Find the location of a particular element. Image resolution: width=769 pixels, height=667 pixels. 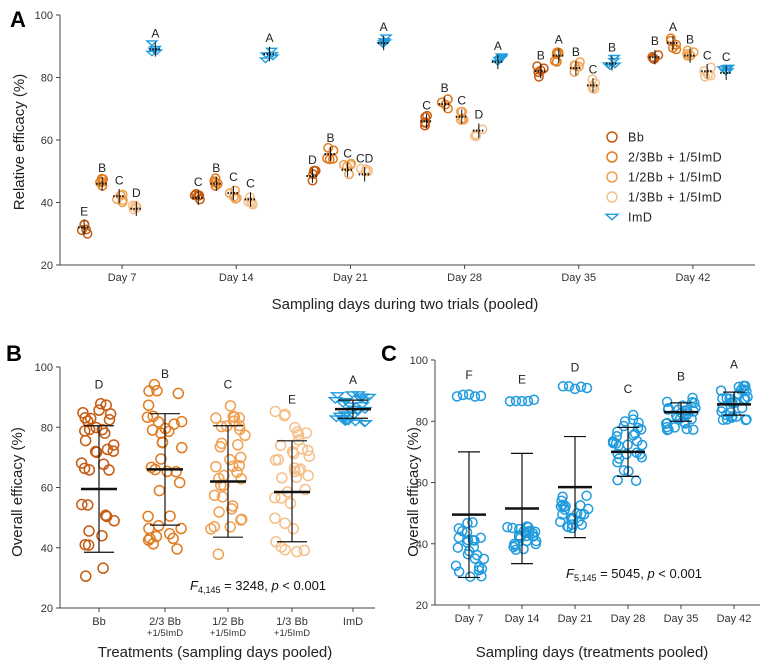

x-tick-label: Day 21 is located at coordinates (575, 619).